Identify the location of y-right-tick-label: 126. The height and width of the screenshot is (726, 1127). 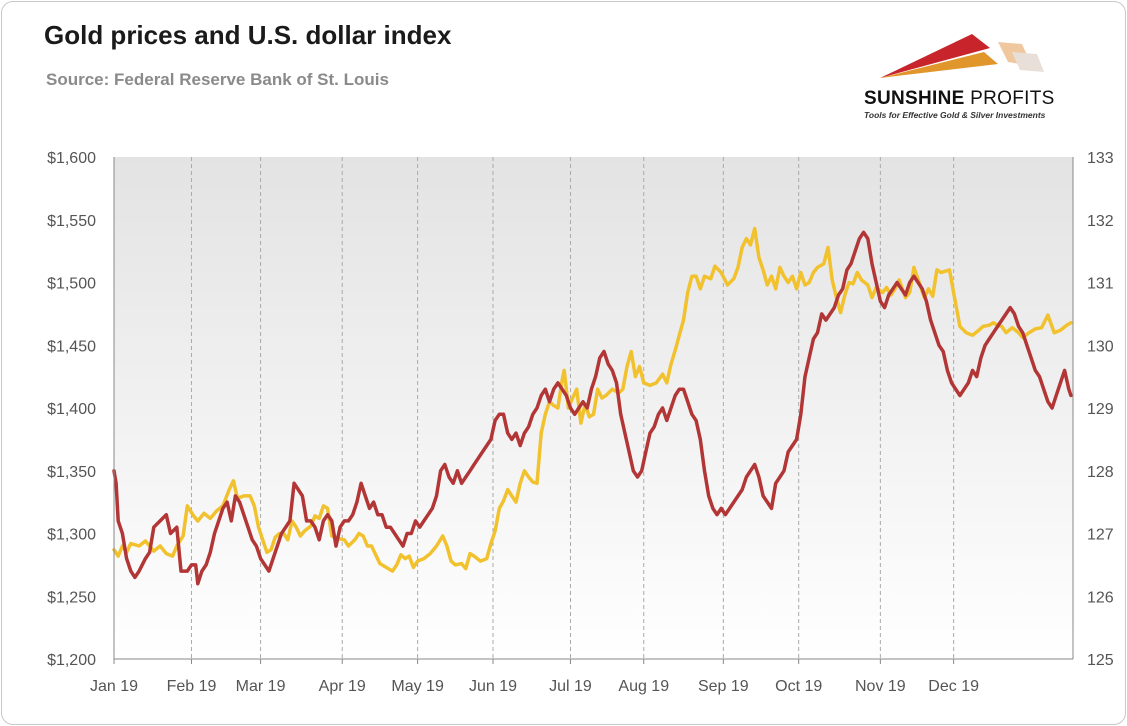
(1100, 597).